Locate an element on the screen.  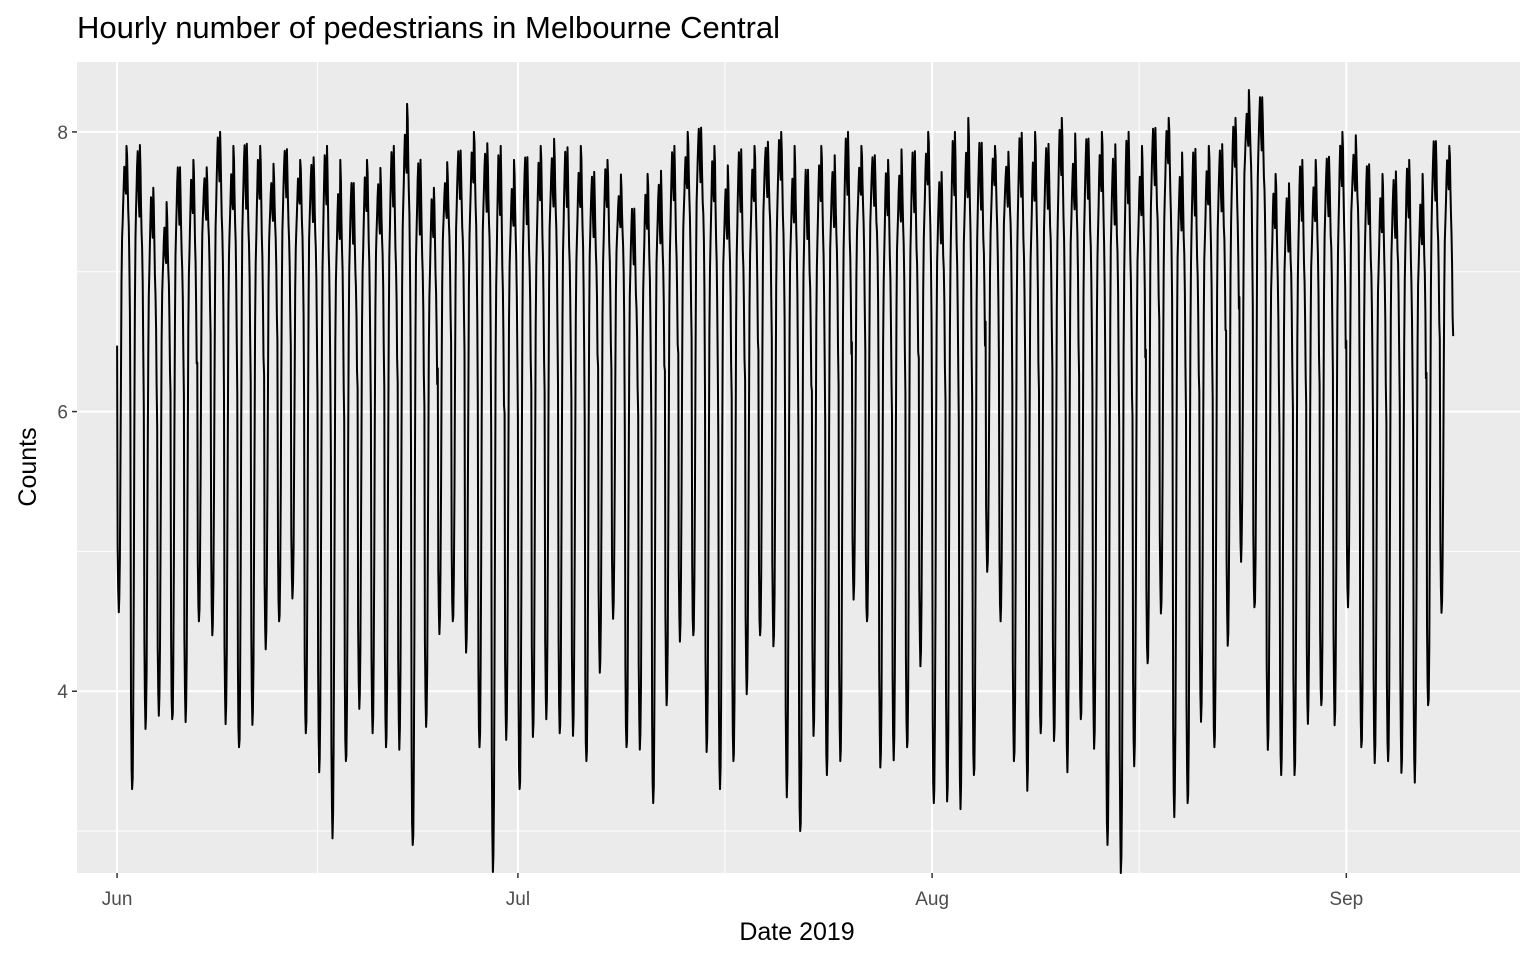
x-axis: Jun Jul Aug Sep is located at coordinates (732, 891).